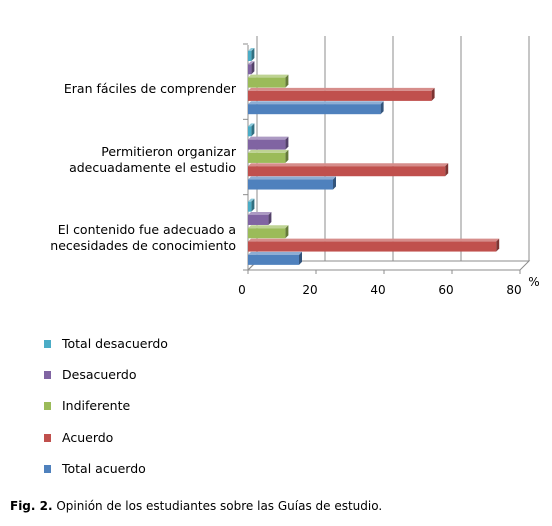  I want to click on category-label: Eran fáciles de comprender, so click(150, 89).